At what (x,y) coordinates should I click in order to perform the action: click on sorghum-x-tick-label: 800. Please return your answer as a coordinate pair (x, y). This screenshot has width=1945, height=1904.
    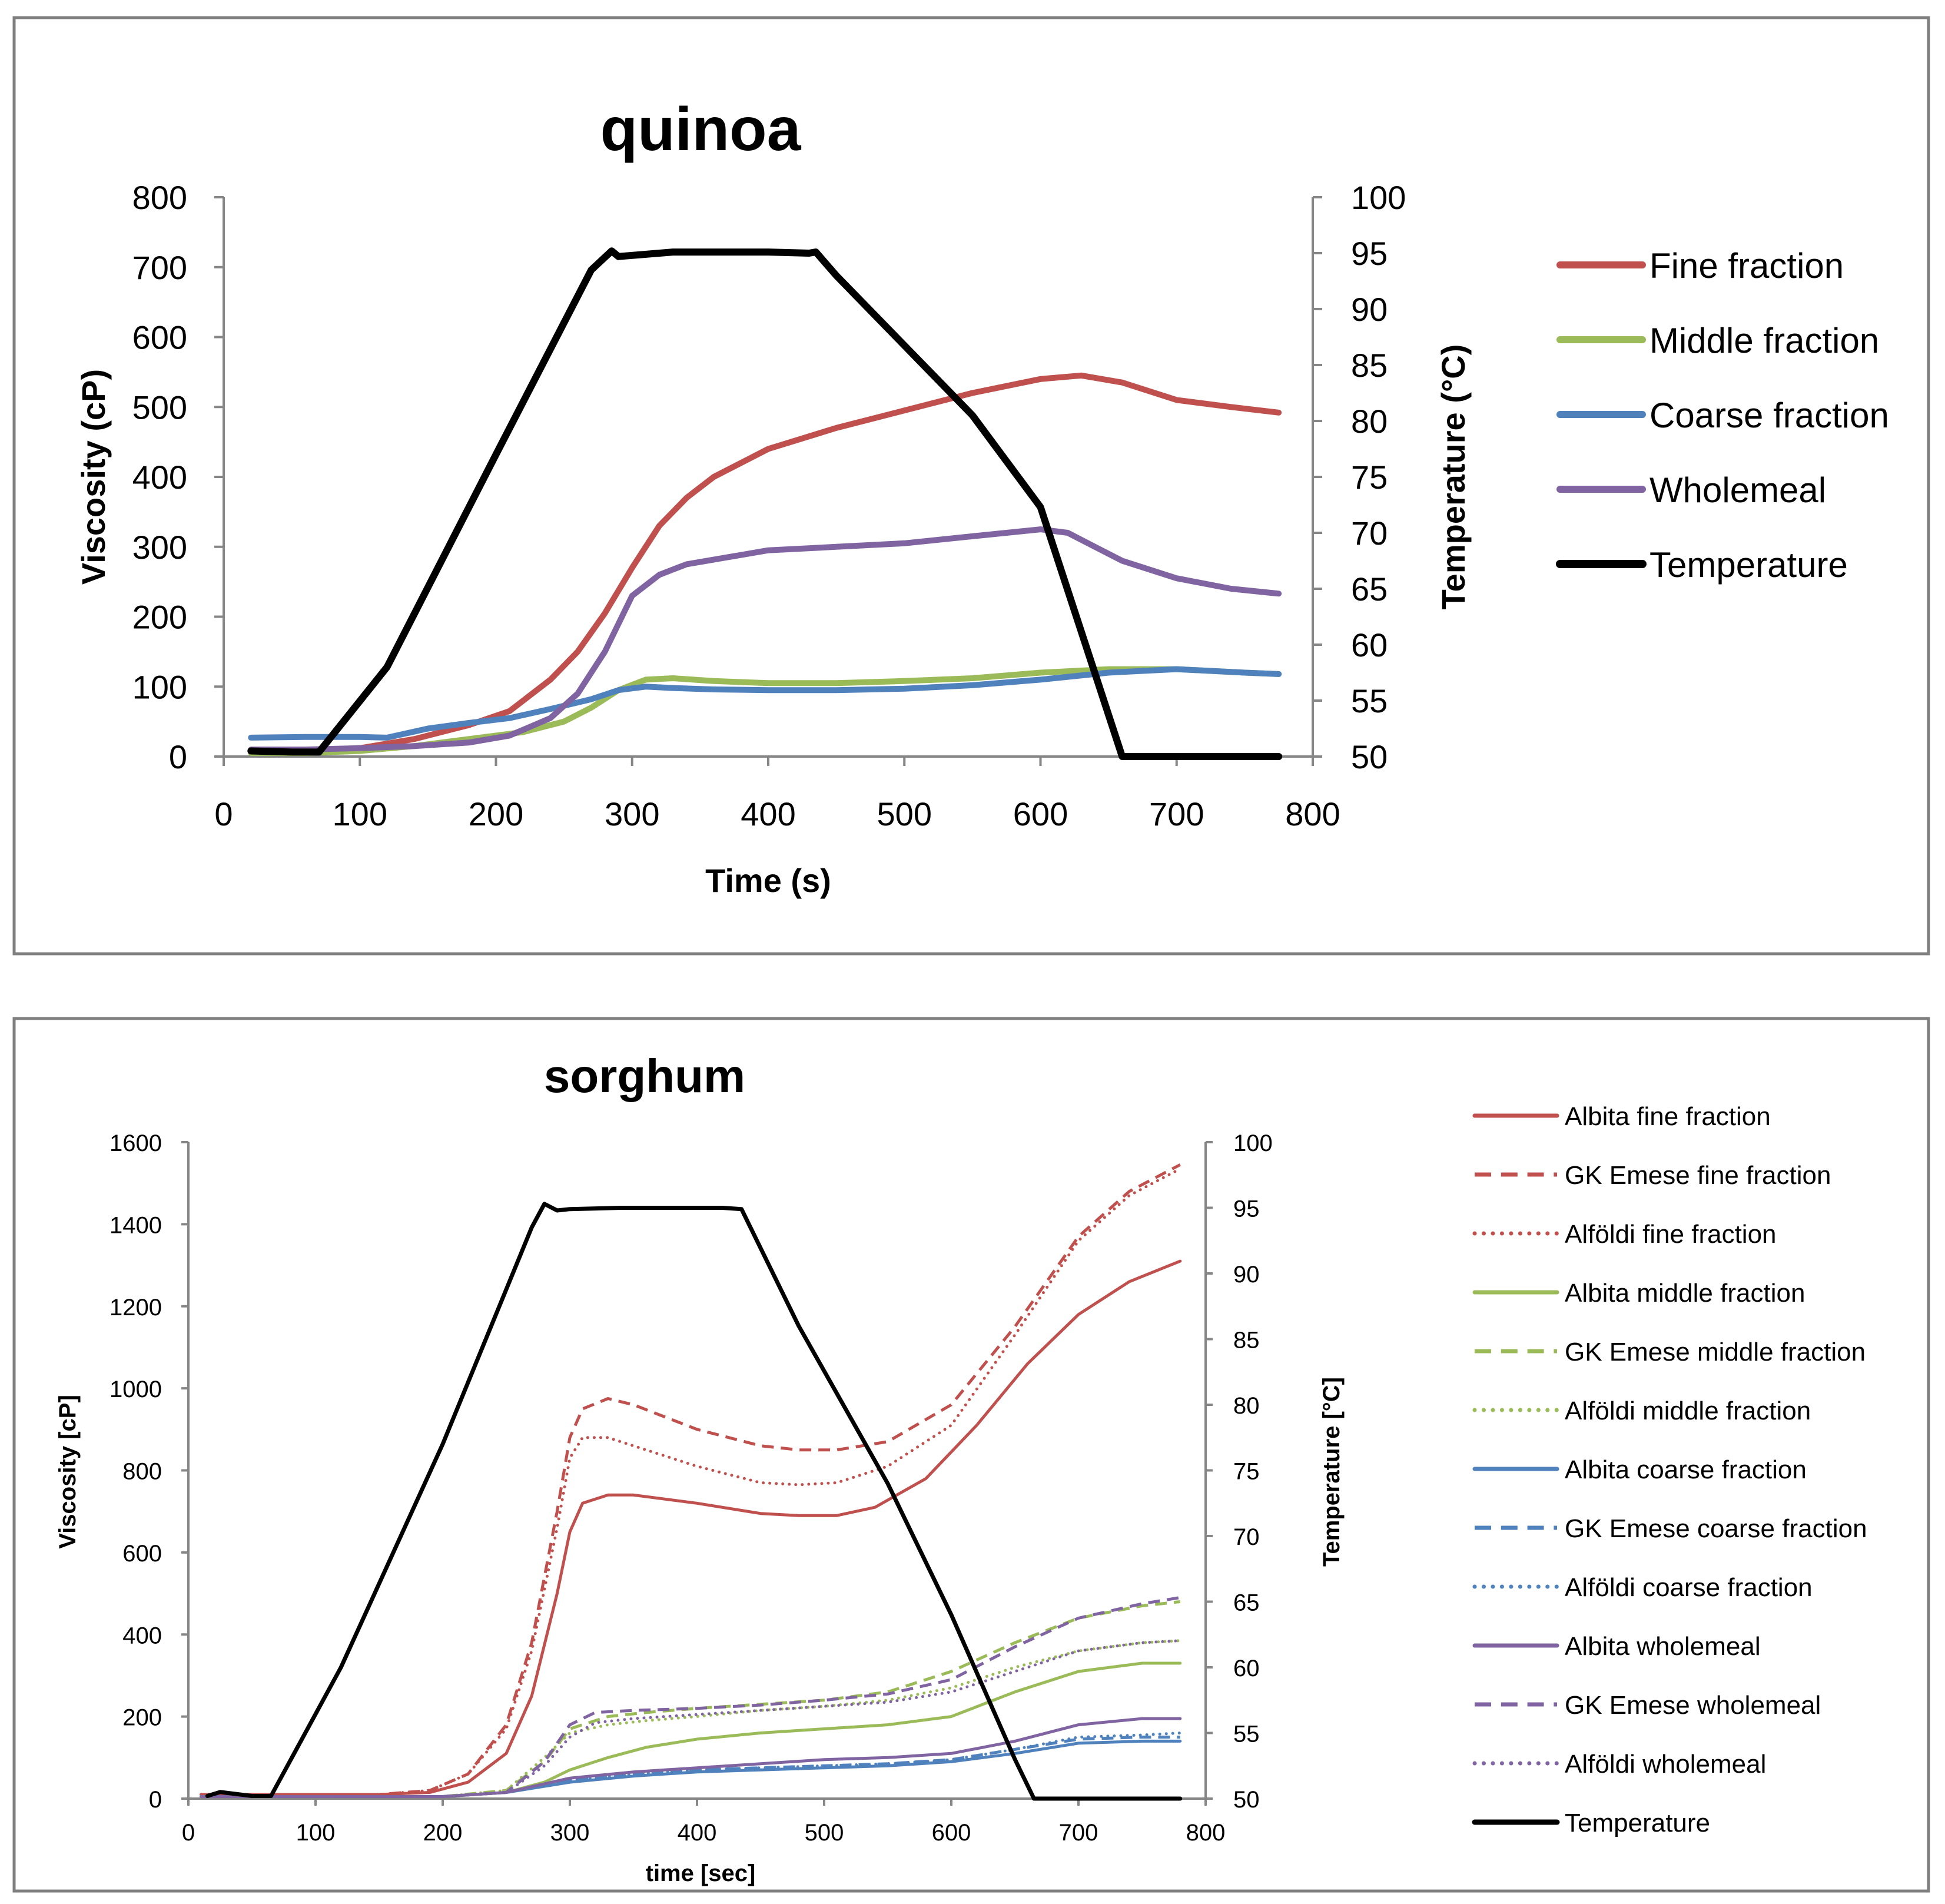
    Looking at the image, I should click on (1206, 1833).